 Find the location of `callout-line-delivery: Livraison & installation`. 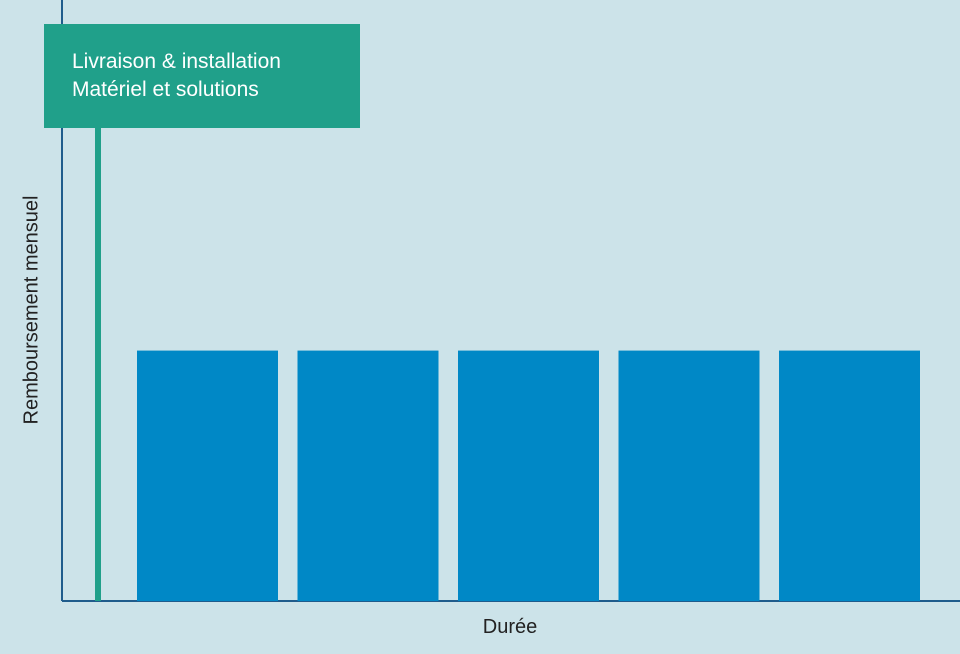

callout-line-delivery: Livraison & installation is located at coordinates (176, 61).